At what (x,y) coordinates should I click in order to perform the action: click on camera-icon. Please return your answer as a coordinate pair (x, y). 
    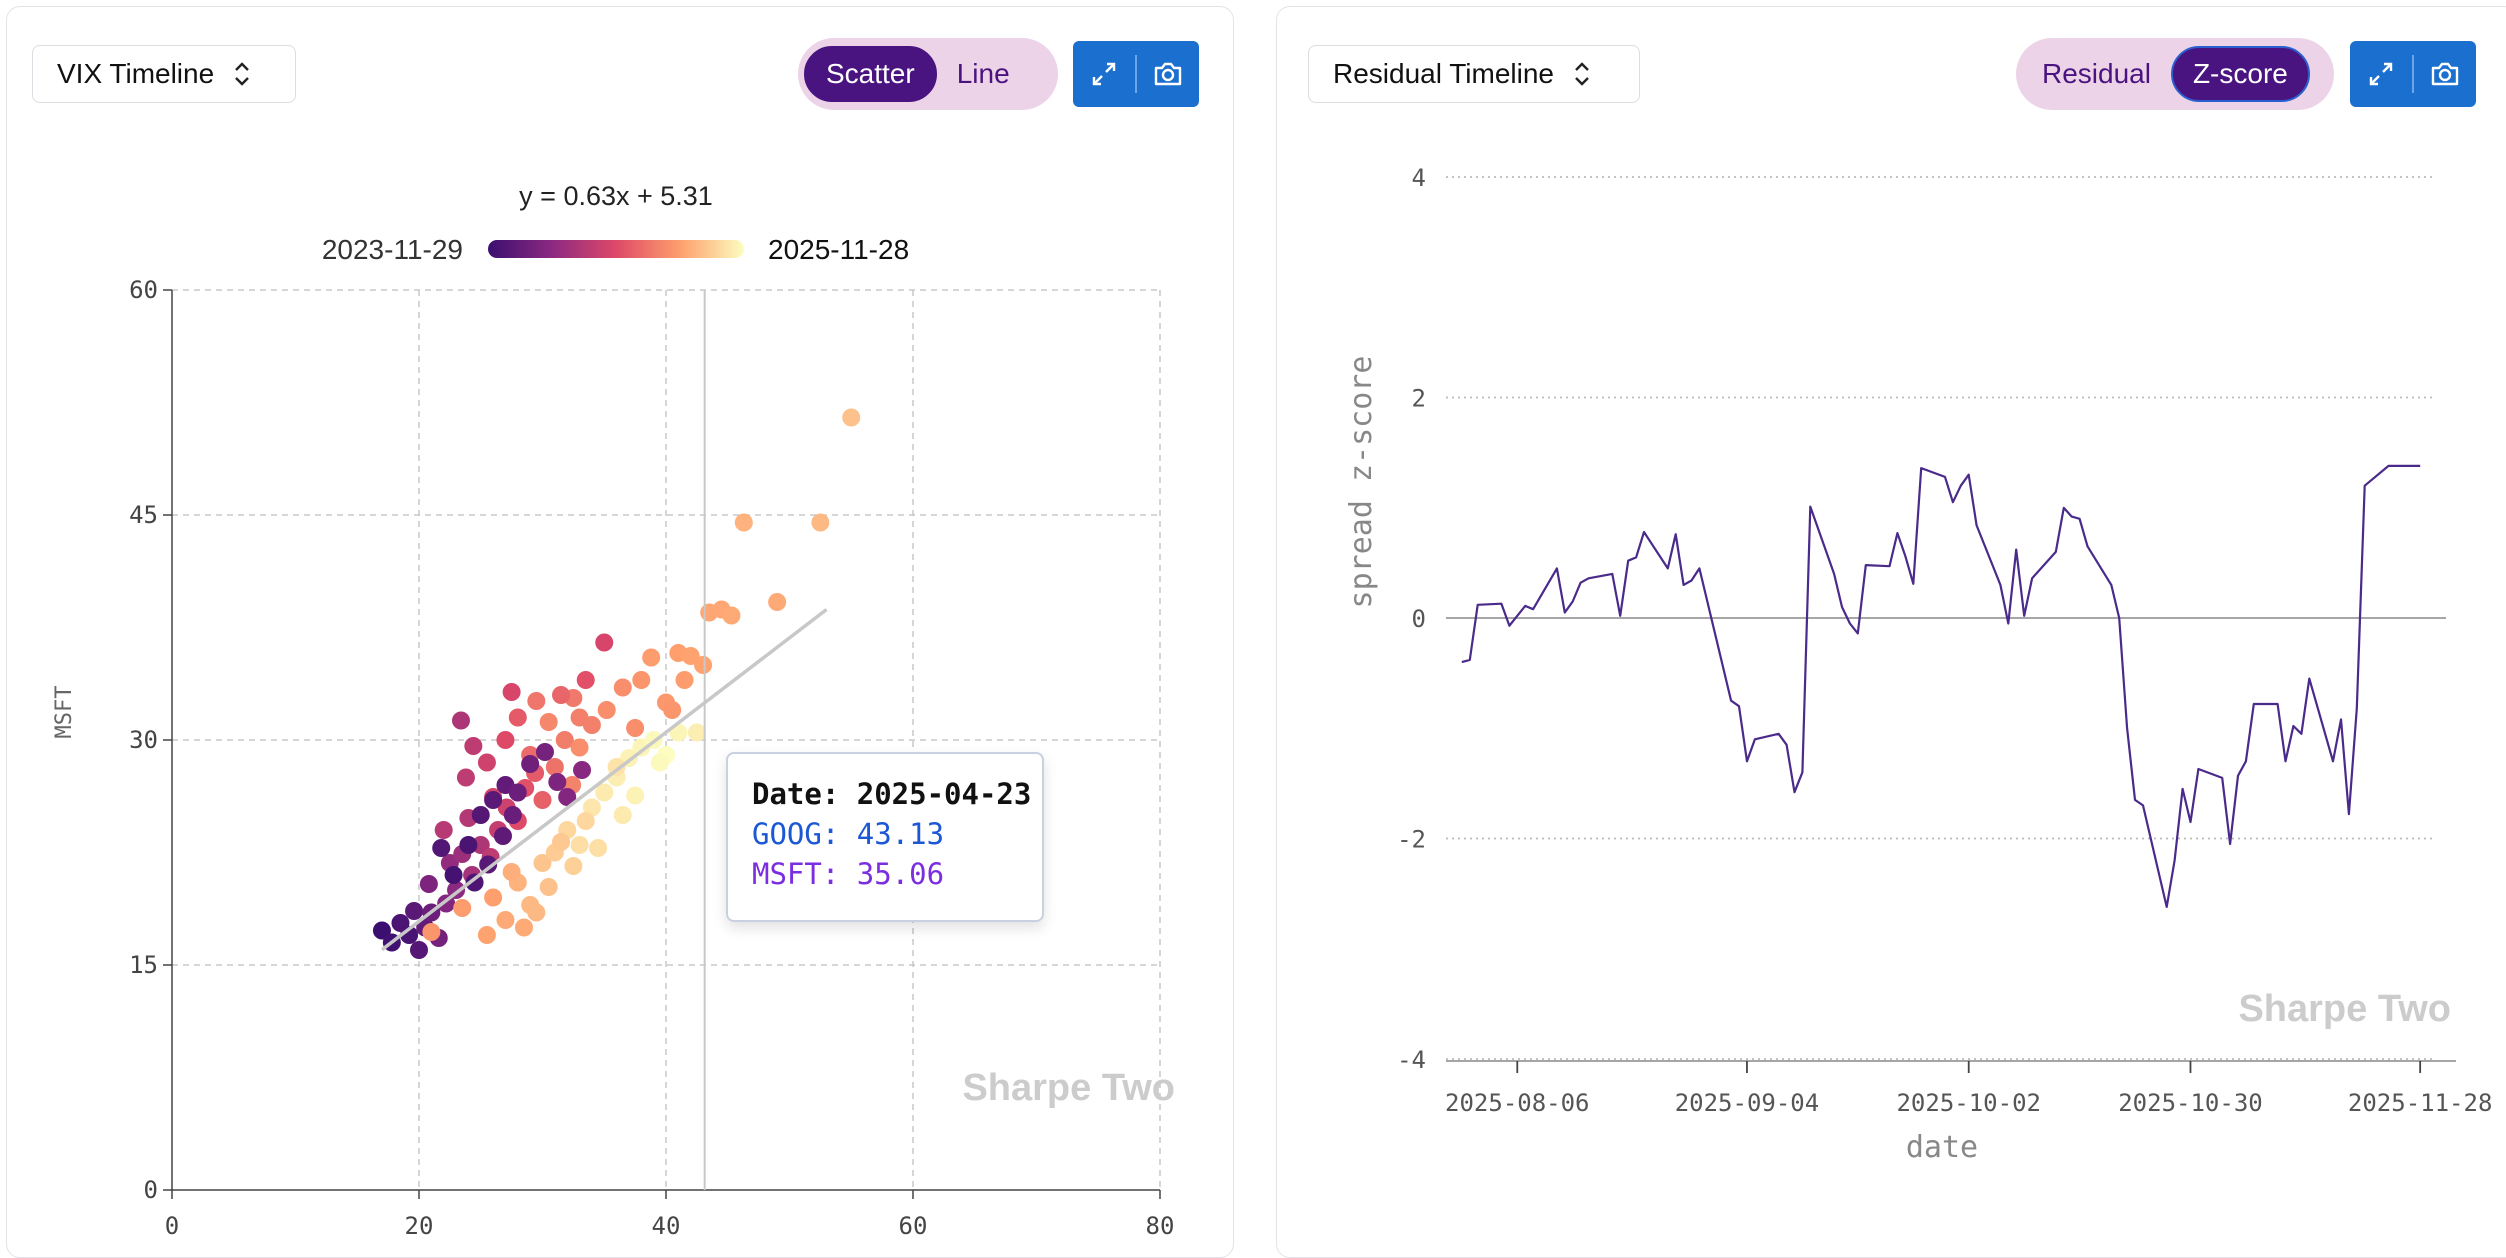
    Looking at the image, I should click on (2445, 74).